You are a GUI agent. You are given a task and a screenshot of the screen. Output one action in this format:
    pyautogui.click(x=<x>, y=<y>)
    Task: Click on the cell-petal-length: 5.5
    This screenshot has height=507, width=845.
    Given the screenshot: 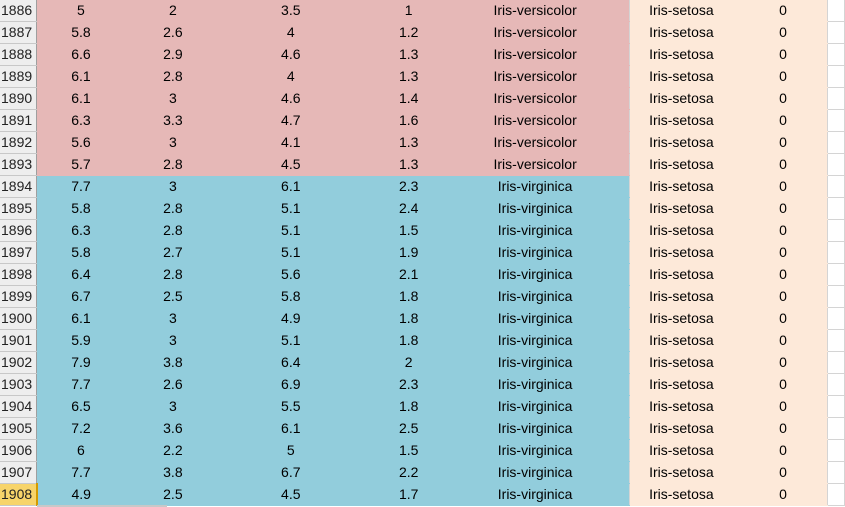 What is the action you would take?
    pyautogui.click(x=291, y=406)
    